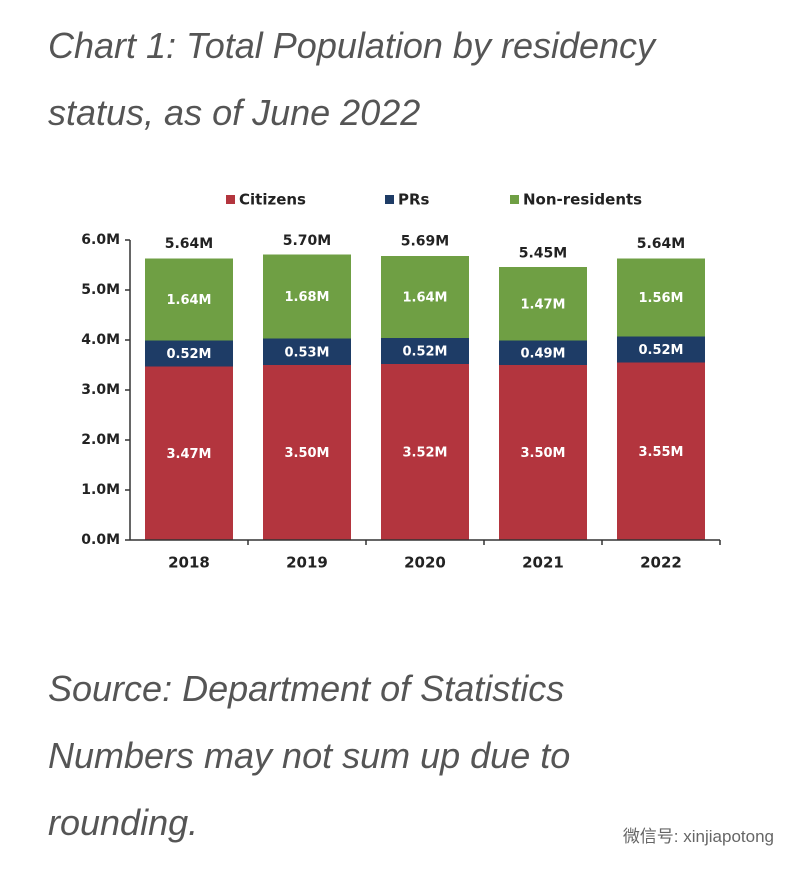 This screenshot has height=873, width=800. Describe the element at coordinates (100, 390) in the screenshot. I see `y-tick-label: 3.0M` at that location.